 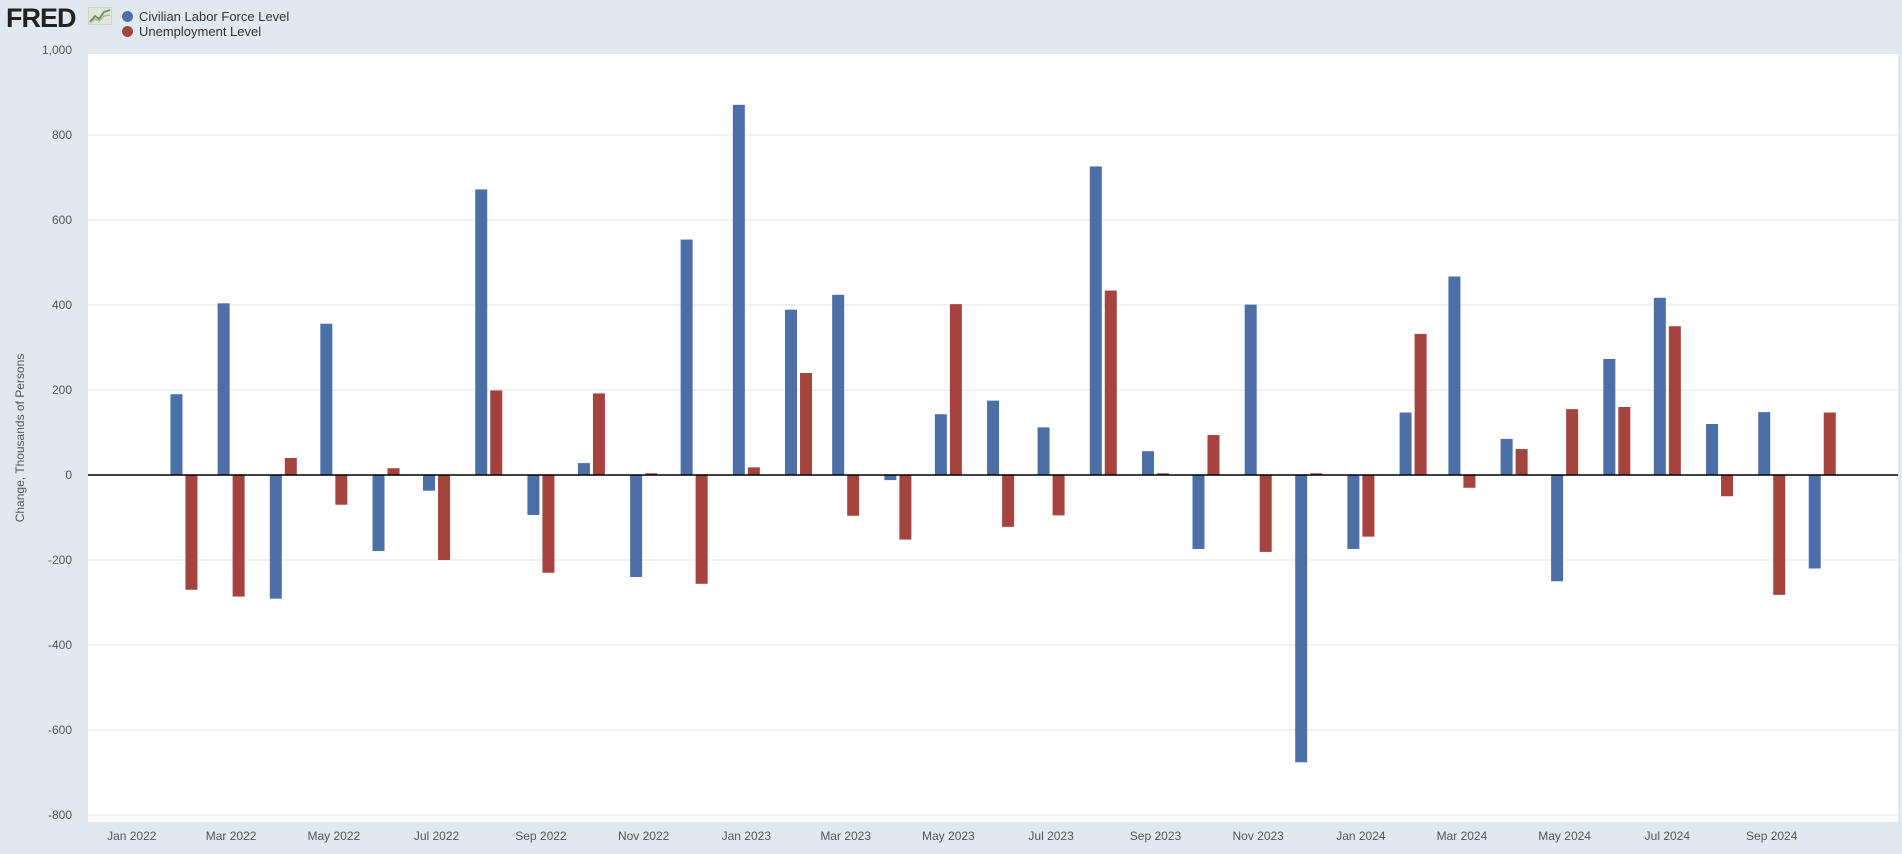 What do you see at coordinates (1462, 836) in the screenshot?
I see `x-tick-label: Mar 2024` at bounding box center [1462, 836].